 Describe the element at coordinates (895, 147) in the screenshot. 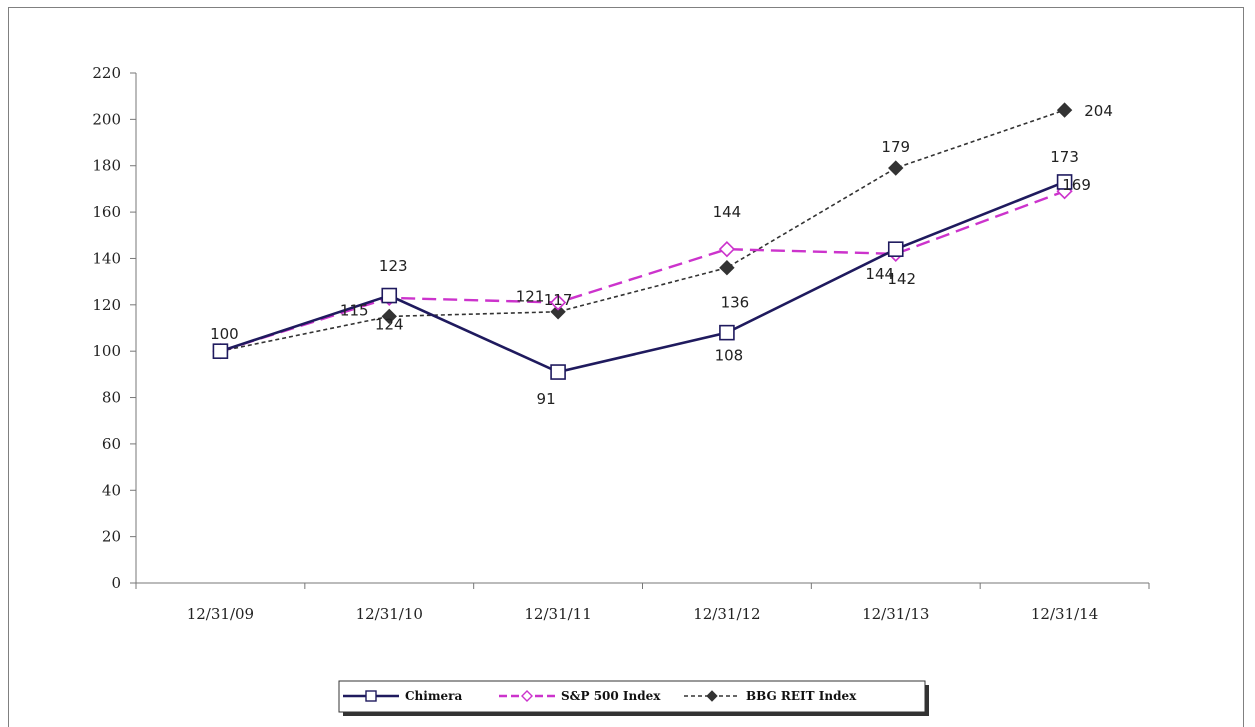

I see `data-label: 179` at that location.